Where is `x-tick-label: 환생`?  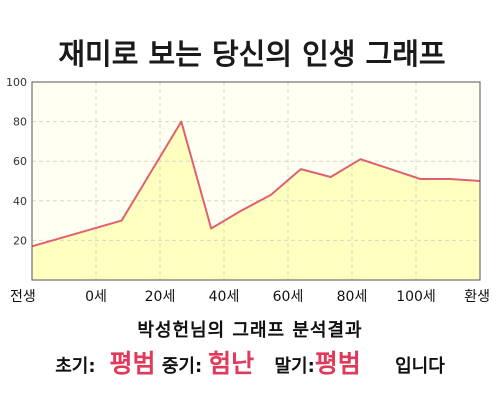
x-tick-label: 환생 is located at coordinates (477, 297).